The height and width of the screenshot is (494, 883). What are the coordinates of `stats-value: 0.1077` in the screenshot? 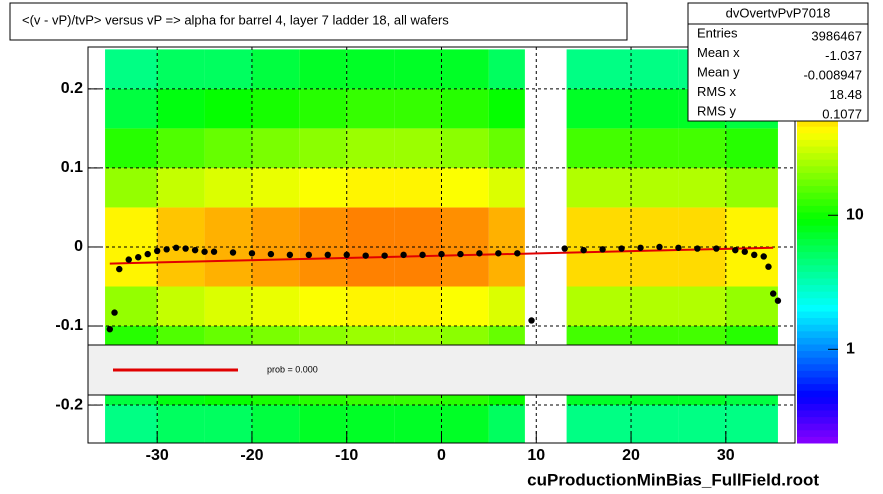 It's located at (842, 113).